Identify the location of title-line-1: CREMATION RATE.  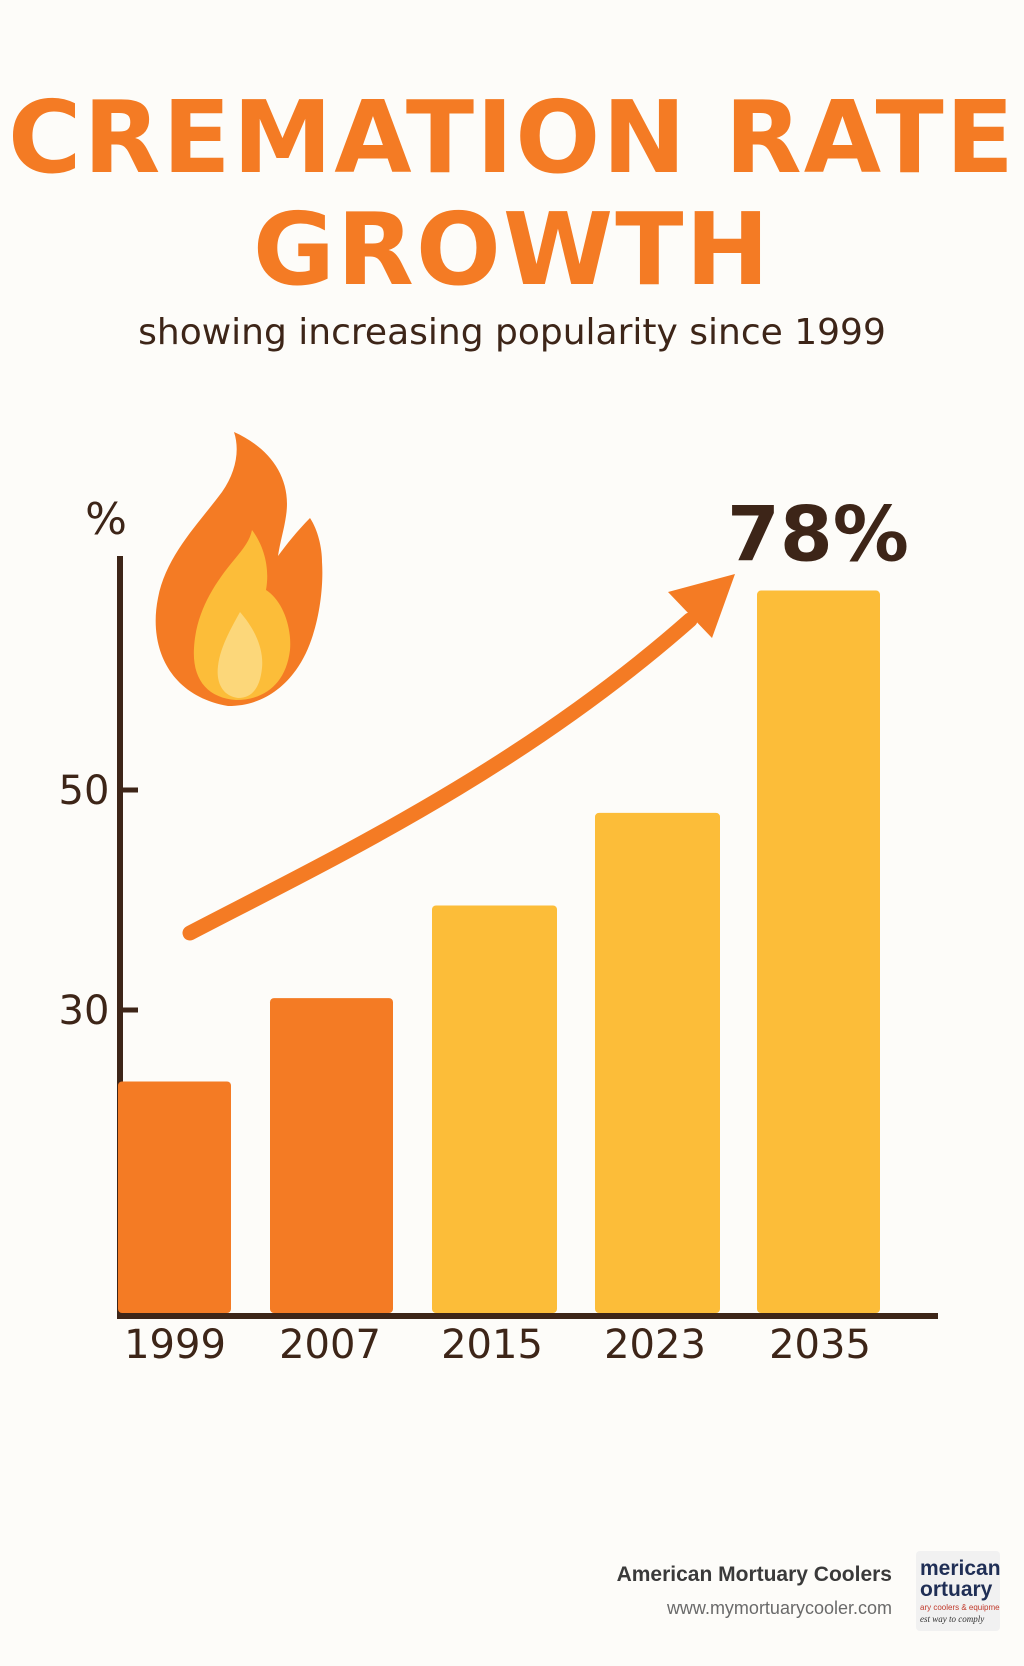
(512, 137).